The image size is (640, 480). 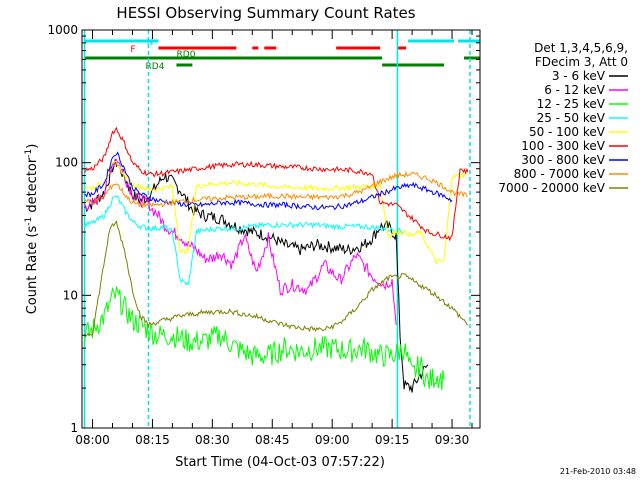 What do you see at coordinates (29, 153) in the screenshot?
I see `y-axis-label-sup2: -1` at bounding box center [29, 153].